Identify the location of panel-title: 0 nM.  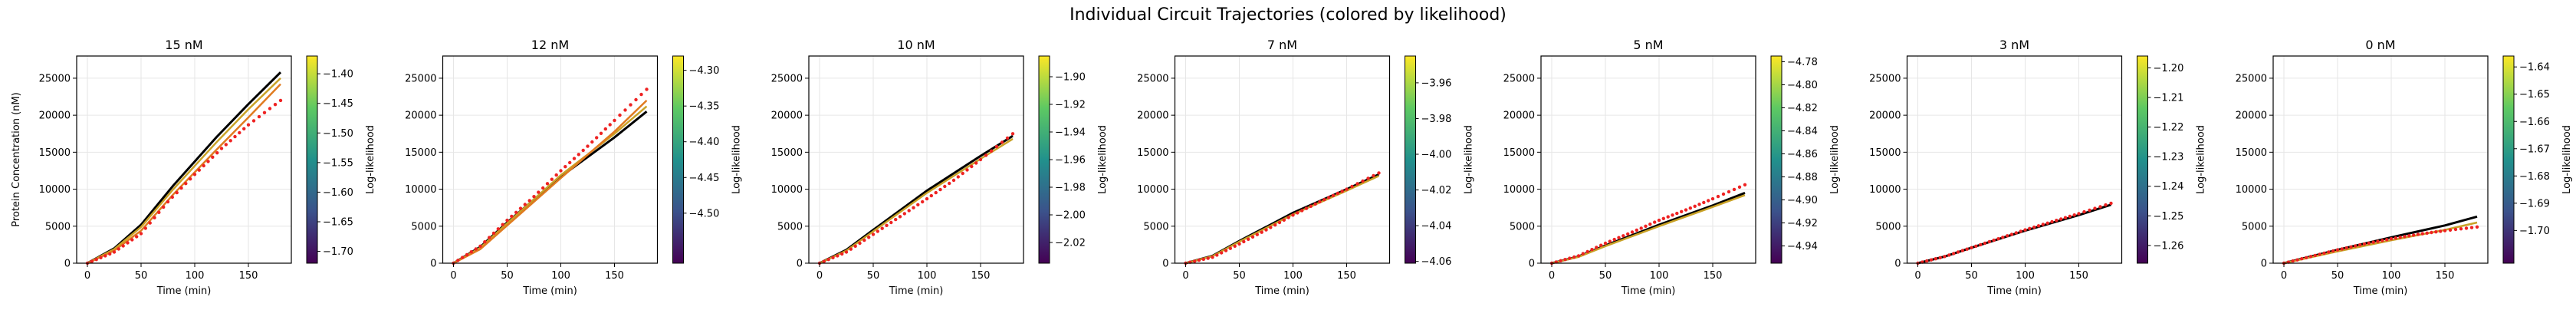
(2380, 45).